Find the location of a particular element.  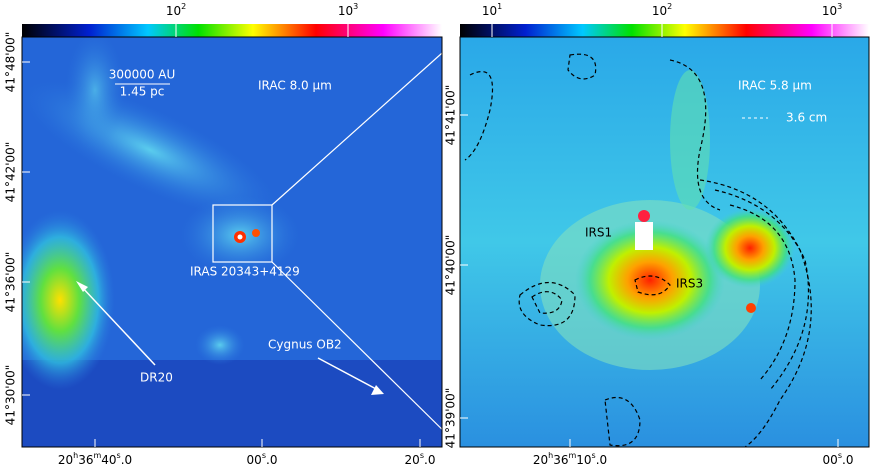

colorbar-tick-label: 10¹ is located at coordinates (492, 10).